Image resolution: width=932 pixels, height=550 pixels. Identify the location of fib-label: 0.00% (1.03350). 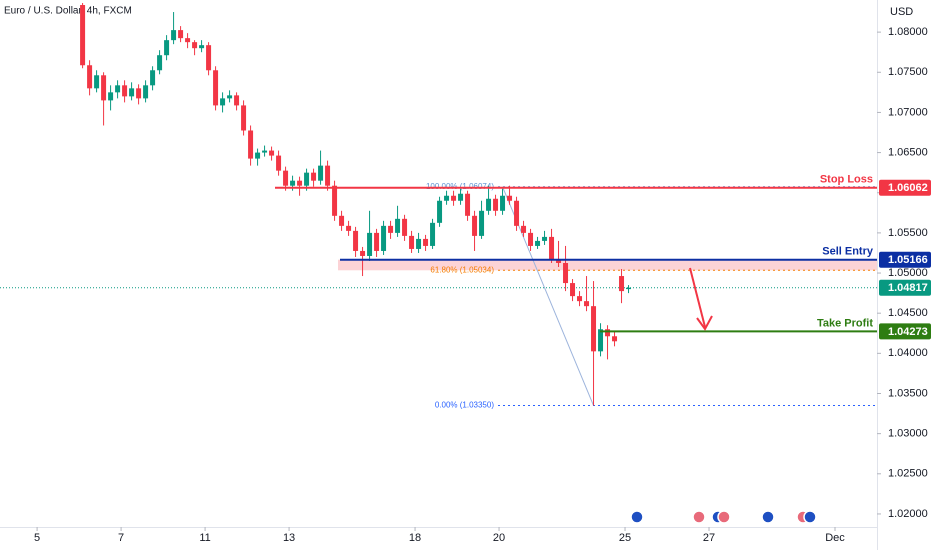
(464, 405).